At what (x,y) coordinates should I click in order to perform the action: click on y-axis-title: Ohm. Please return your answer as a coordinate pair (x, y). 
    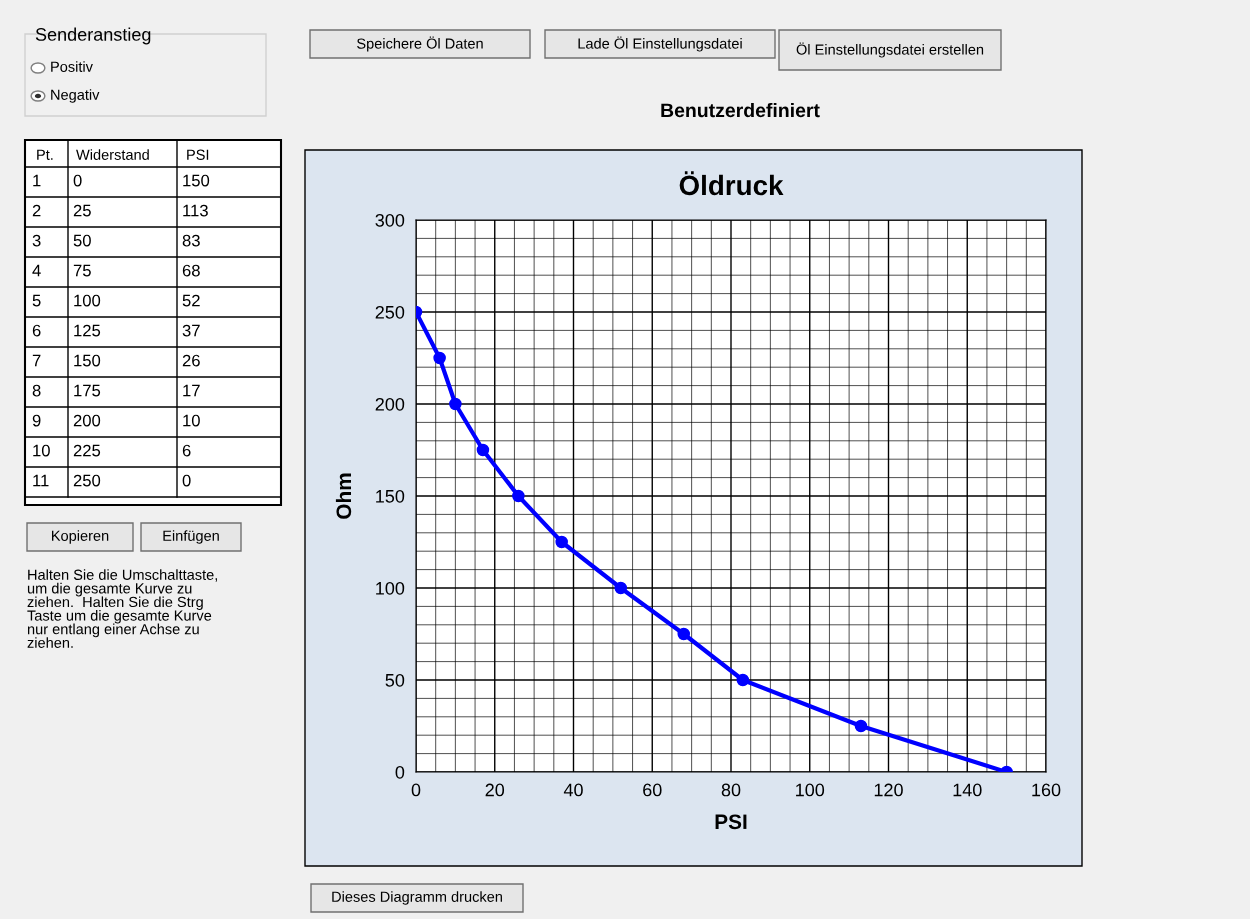
    Looking at the image, I should click on (343, 496).